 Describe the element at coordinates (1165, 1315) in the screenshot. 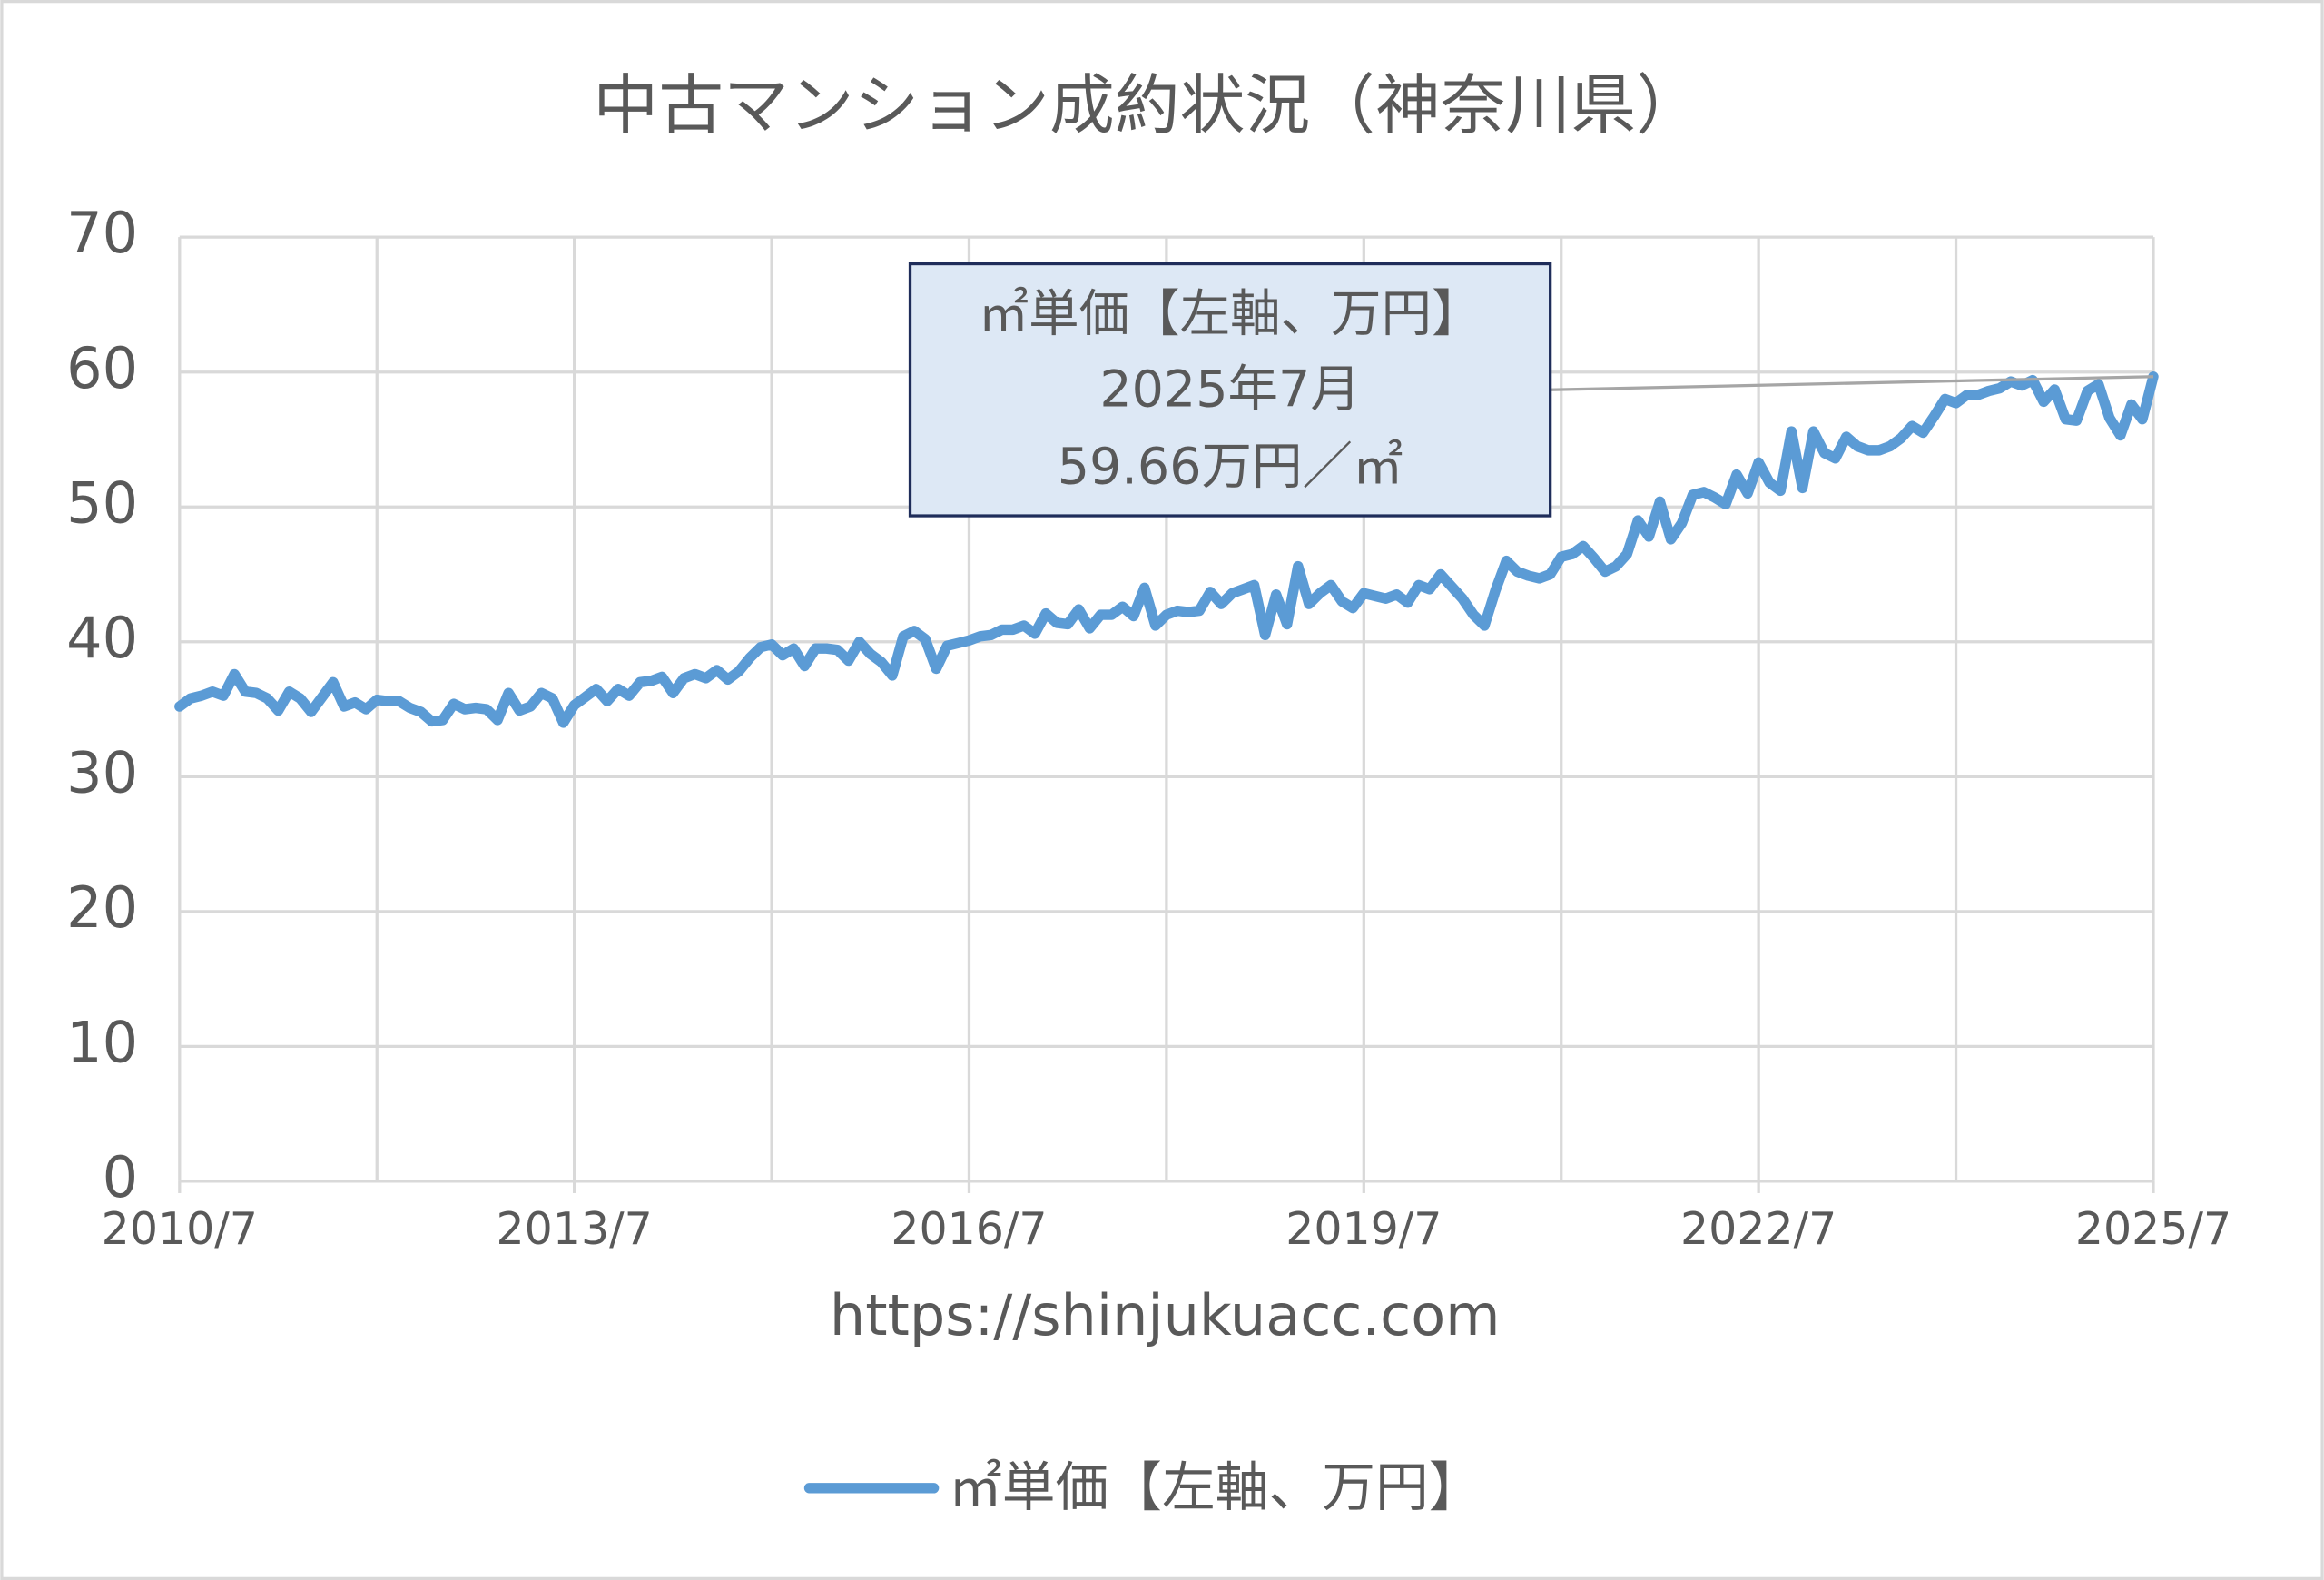

I see `x-axis-label: https://shinjukuacc.com` at that location.